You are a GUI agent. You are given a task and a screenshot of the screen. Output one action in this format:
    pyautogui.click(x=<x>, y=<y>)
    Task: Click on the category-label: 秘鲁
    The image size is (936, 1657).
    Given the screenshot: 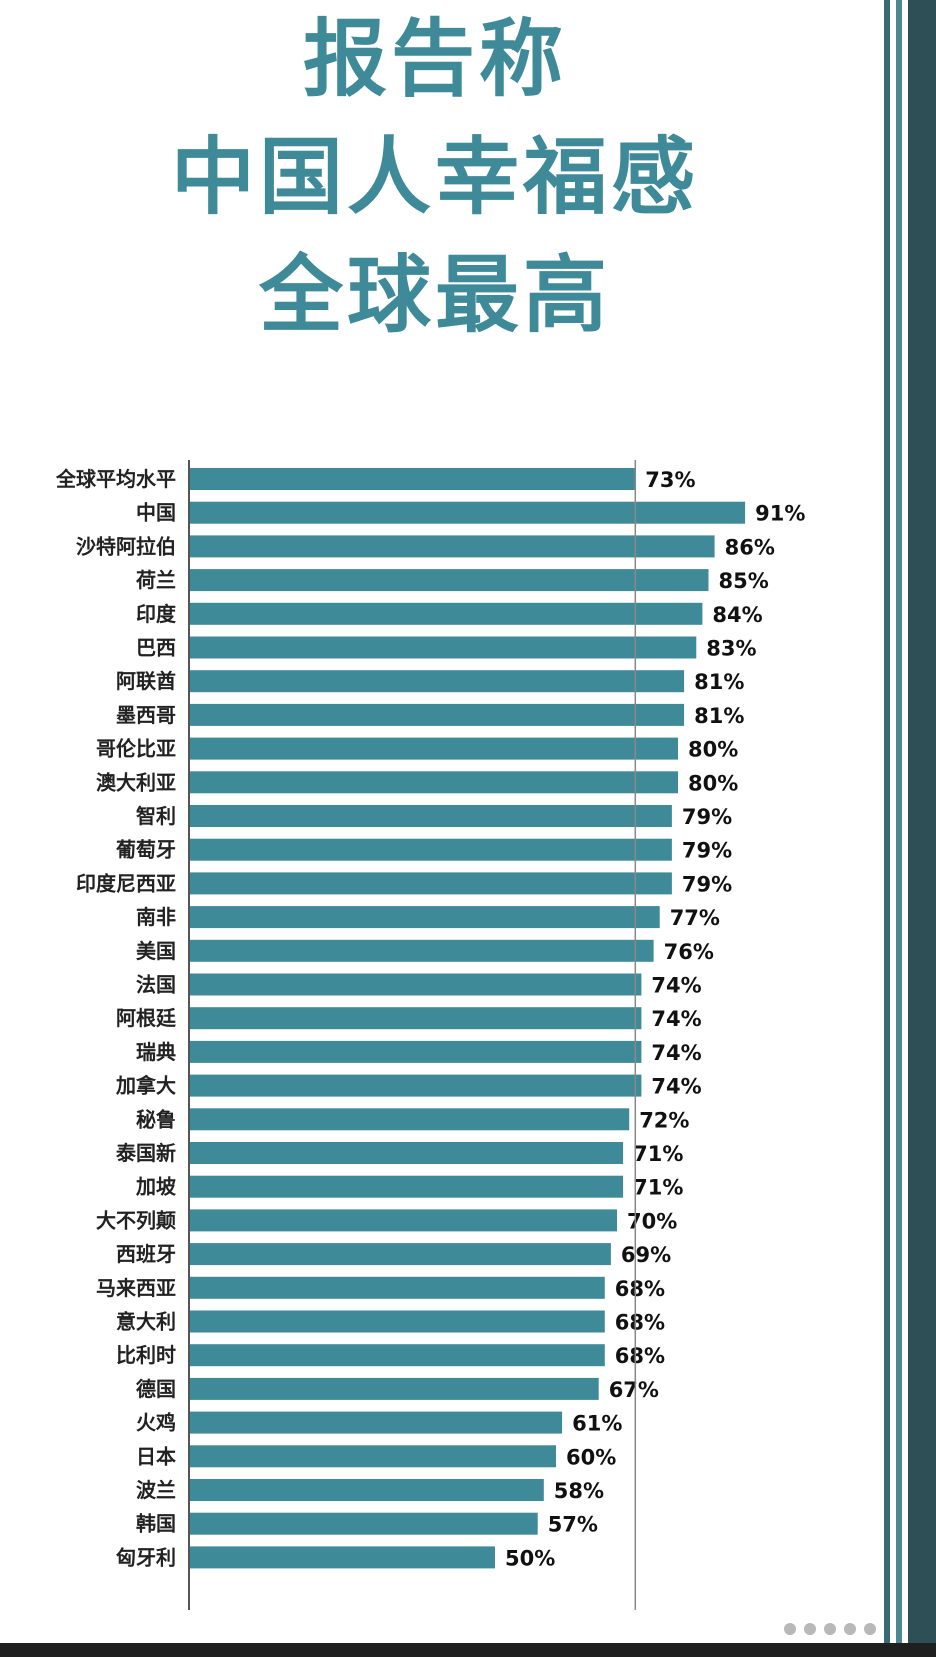 What is the action you would take?
    pyautogui.click(x=156, y=1119)
    